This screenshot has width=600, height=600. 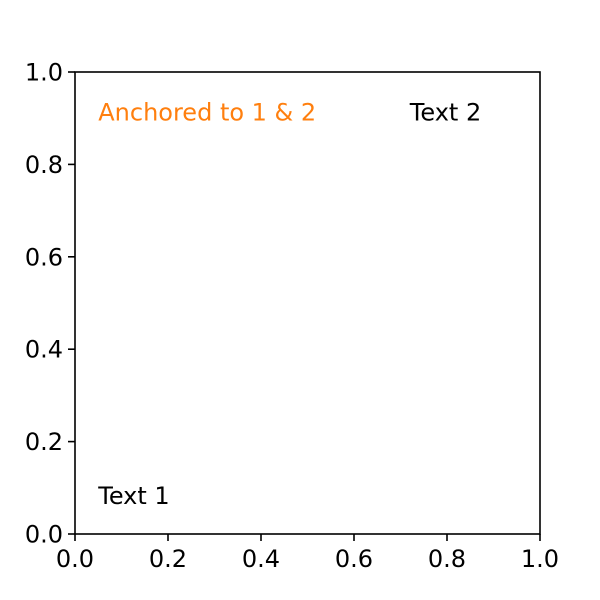 I want to click on x-axis-ticks: 0.0 0.2 0.4 0.6 0.8 1.0, so click(x=307, y=553).